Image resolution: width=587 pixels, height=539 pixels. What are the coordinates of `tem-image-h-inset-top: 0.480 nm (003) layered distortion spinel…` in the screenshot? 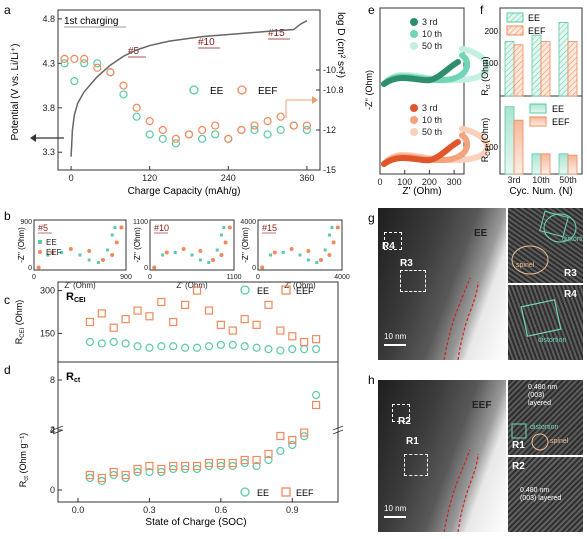 It's located at (545, 417).